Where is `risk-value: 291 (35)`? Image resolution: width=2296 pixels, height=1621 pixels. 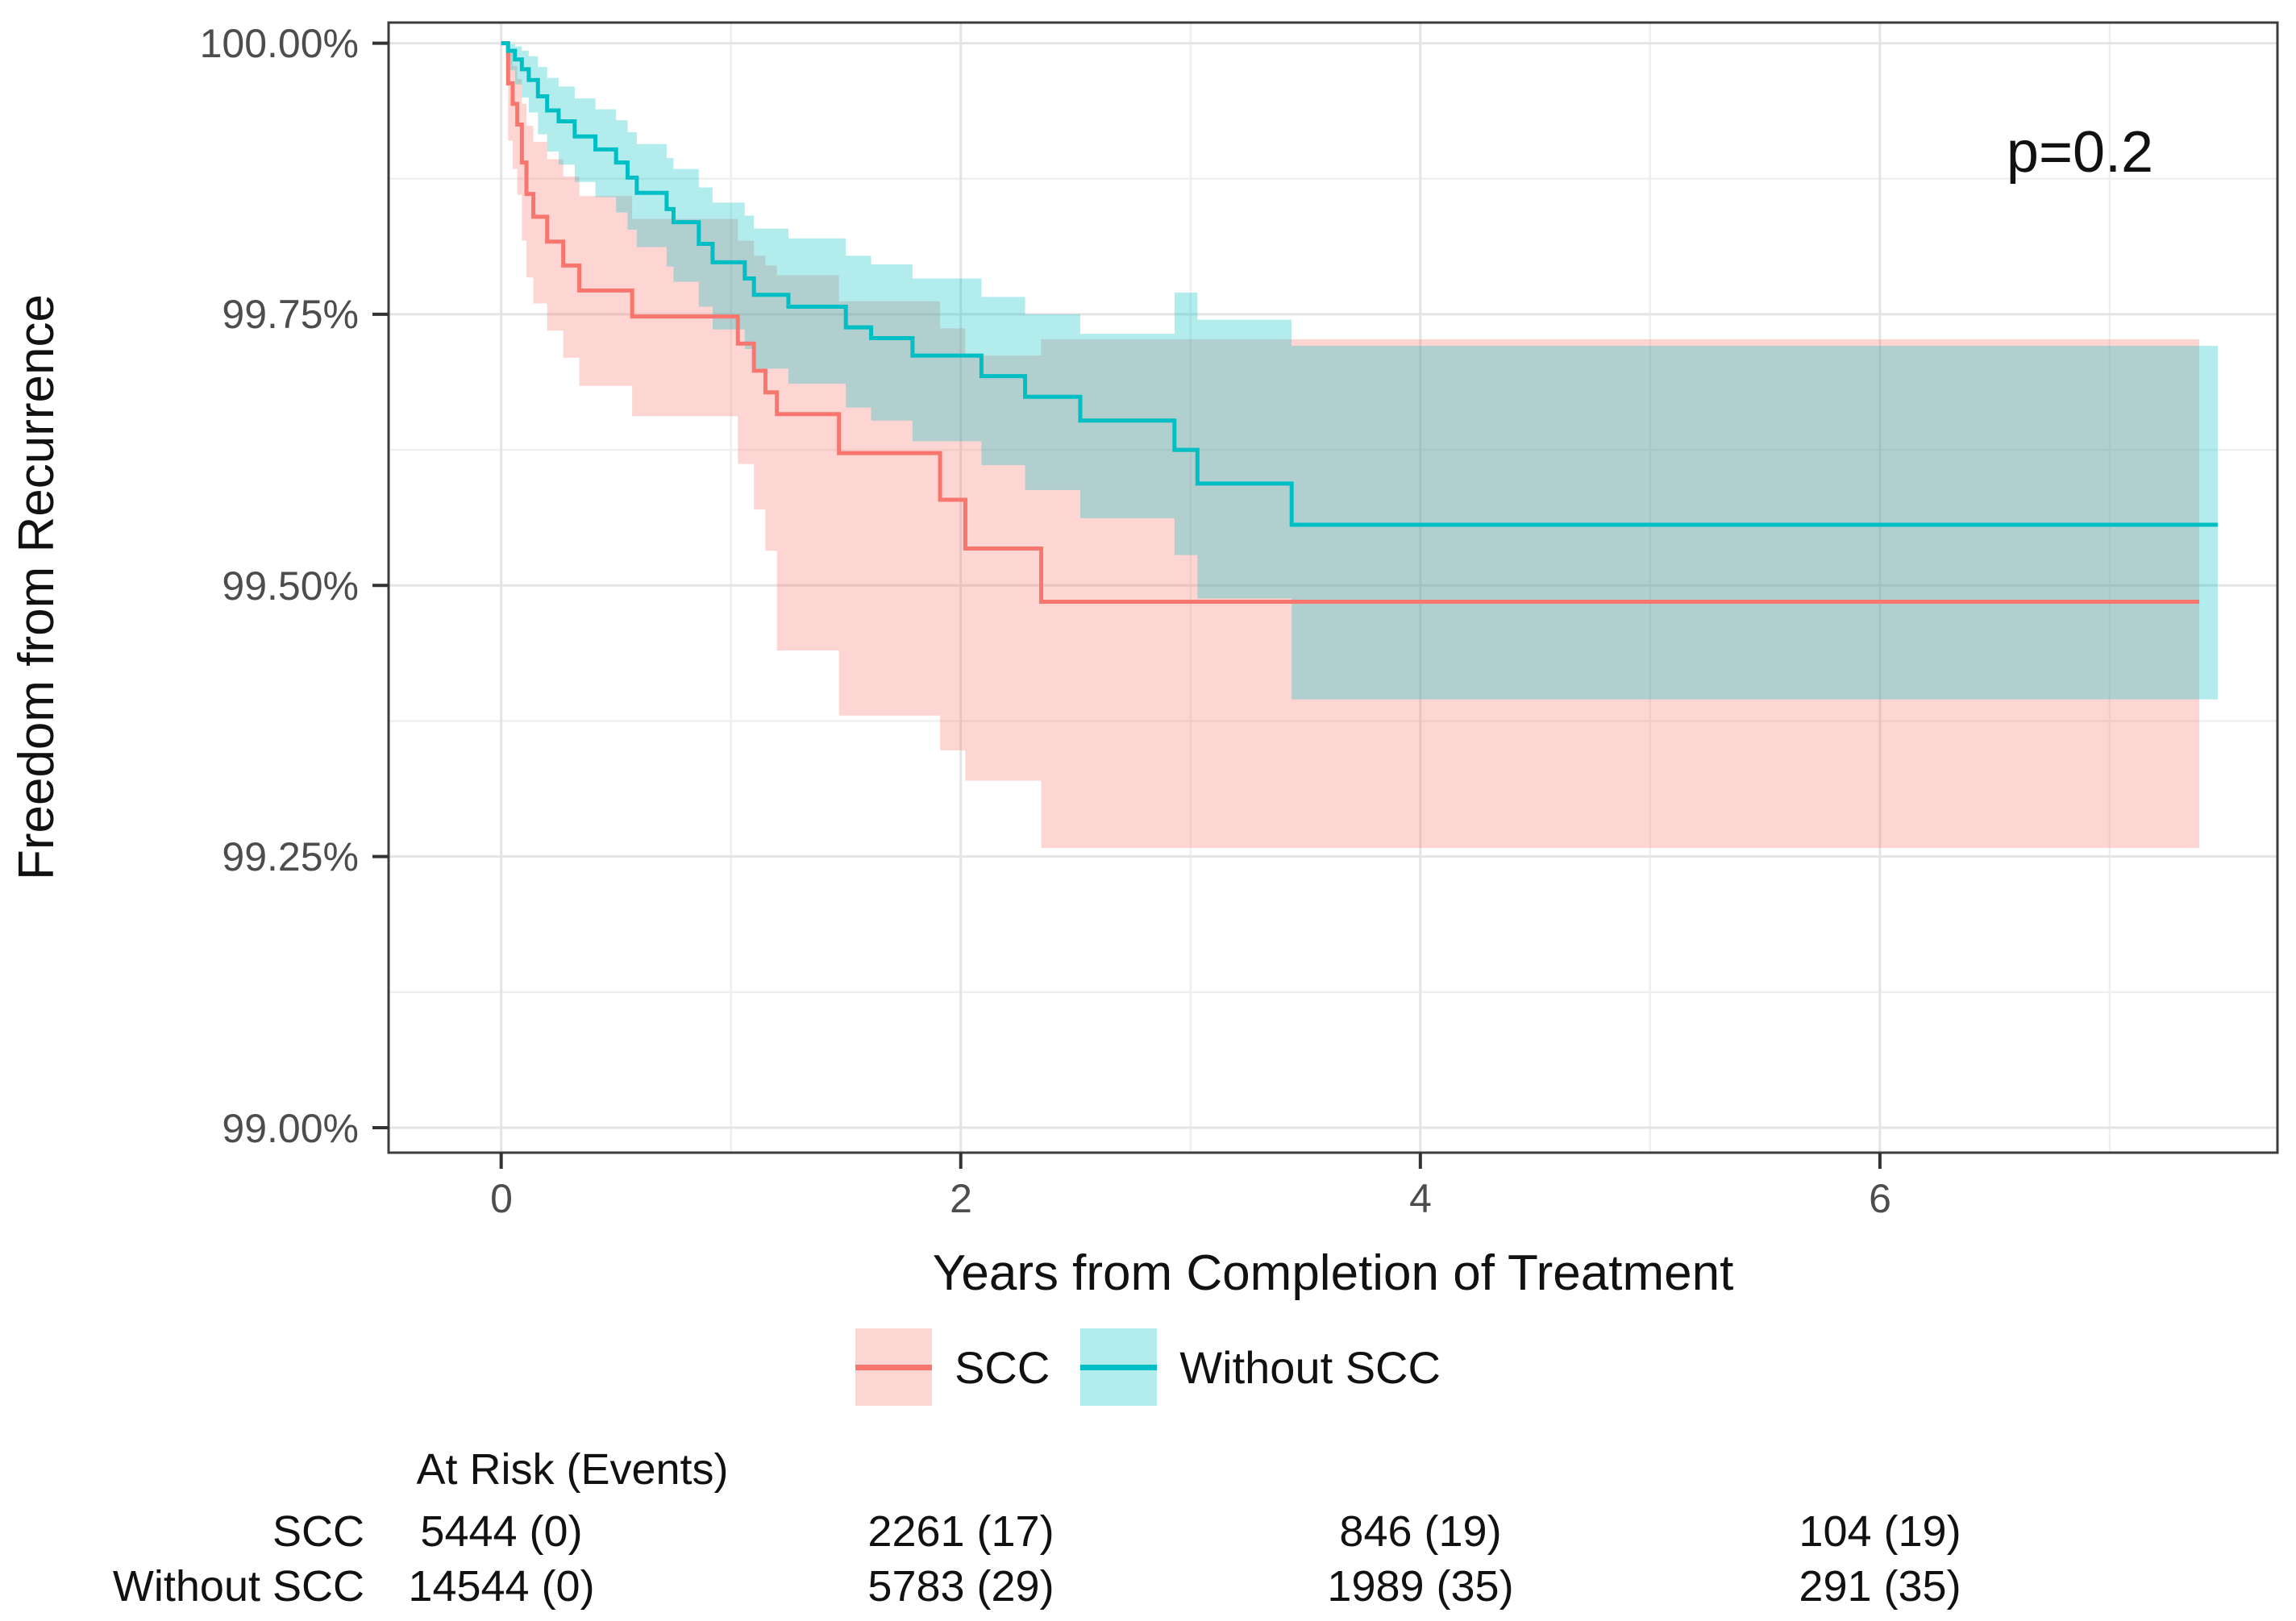
risk-value: 291 (35) is located at coordinates (1880, 1586).